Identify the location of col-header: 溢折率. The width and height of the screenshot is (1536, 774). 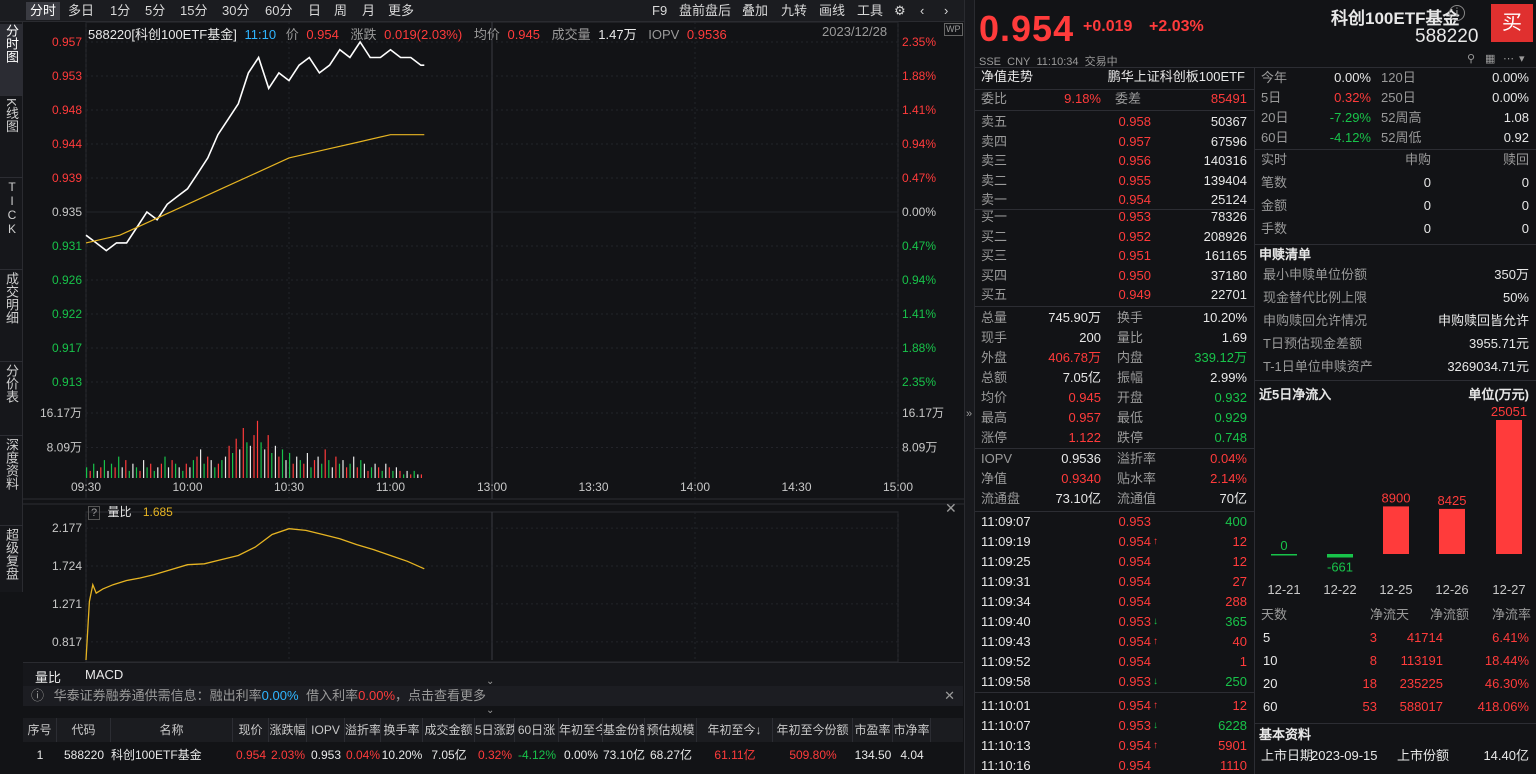
(363, 730).